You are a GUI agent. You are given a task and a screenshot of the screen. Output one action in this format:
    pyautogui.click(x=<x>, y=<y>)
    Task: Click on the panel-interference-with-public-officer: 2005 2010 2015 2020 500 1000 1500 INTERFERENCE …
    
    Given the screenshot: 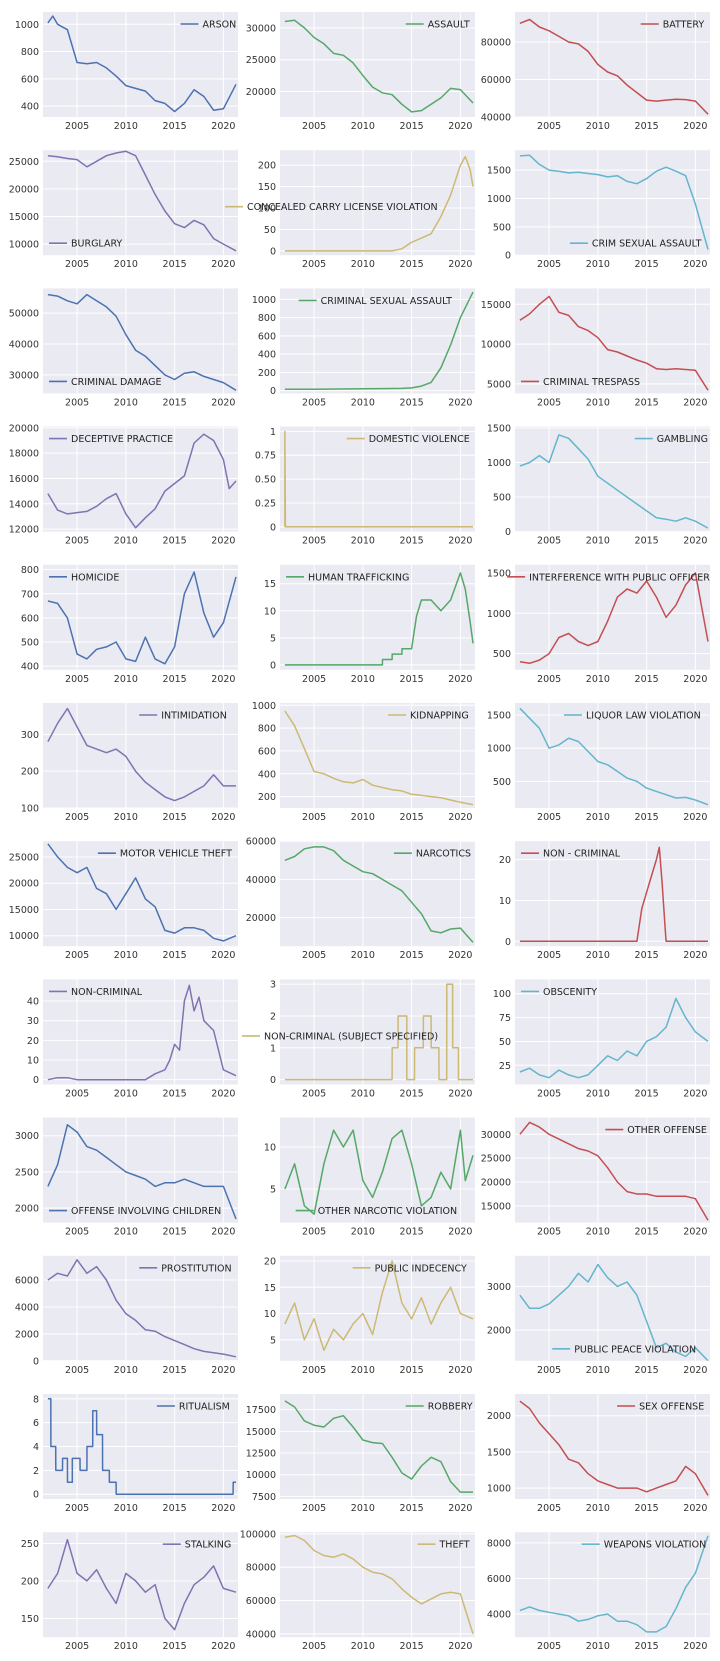 What is the action you would take?
    pyautogui.click(x=598, y=624)
    